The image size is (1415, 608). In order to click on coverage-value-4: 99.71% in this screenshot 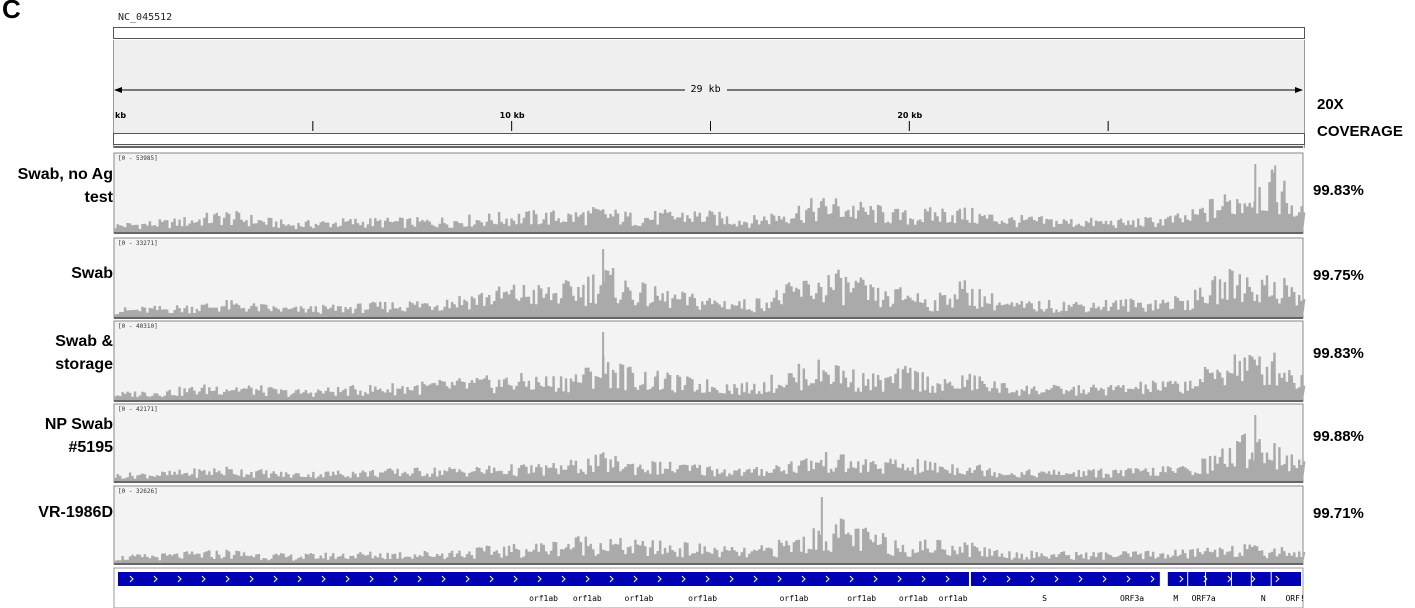, I will do `click(1338, 513)`.